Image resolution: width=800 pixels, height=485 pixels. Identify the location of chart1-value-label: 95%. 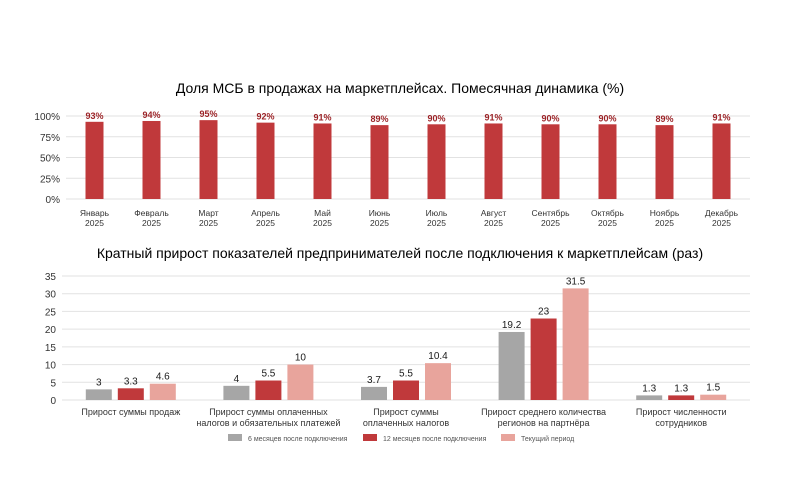
(208, 114).